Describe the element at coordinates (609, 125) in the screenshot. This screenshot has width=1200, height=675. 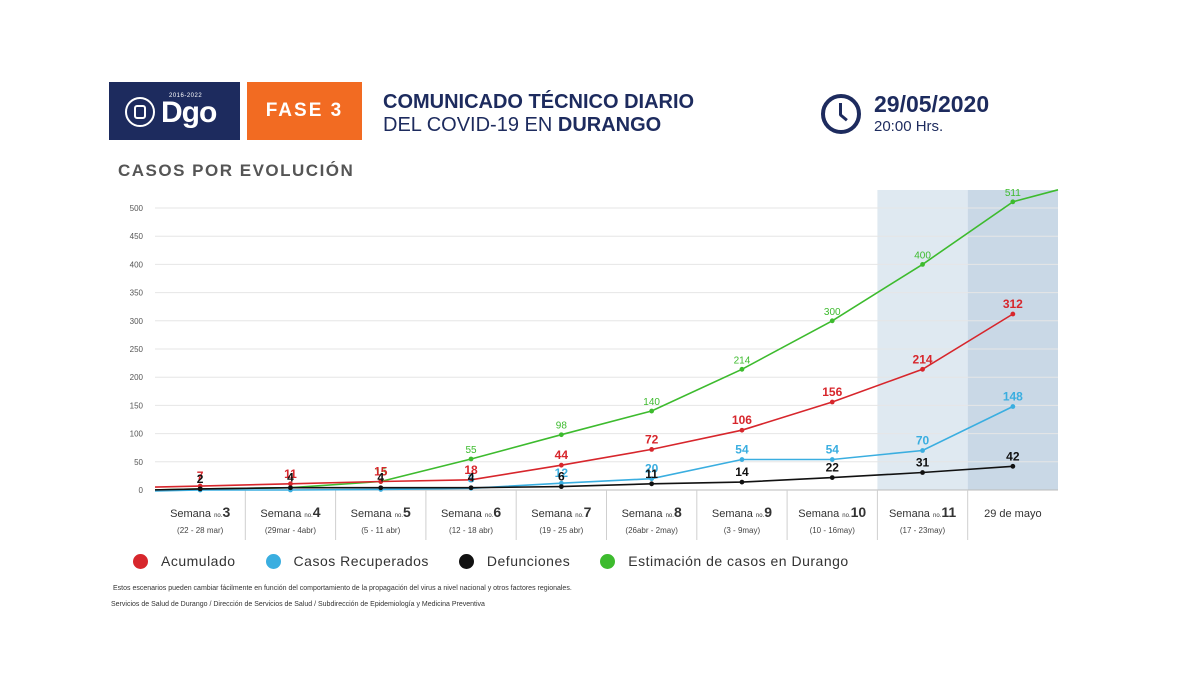
I see `subtitle-place: DURANGO` at that location.